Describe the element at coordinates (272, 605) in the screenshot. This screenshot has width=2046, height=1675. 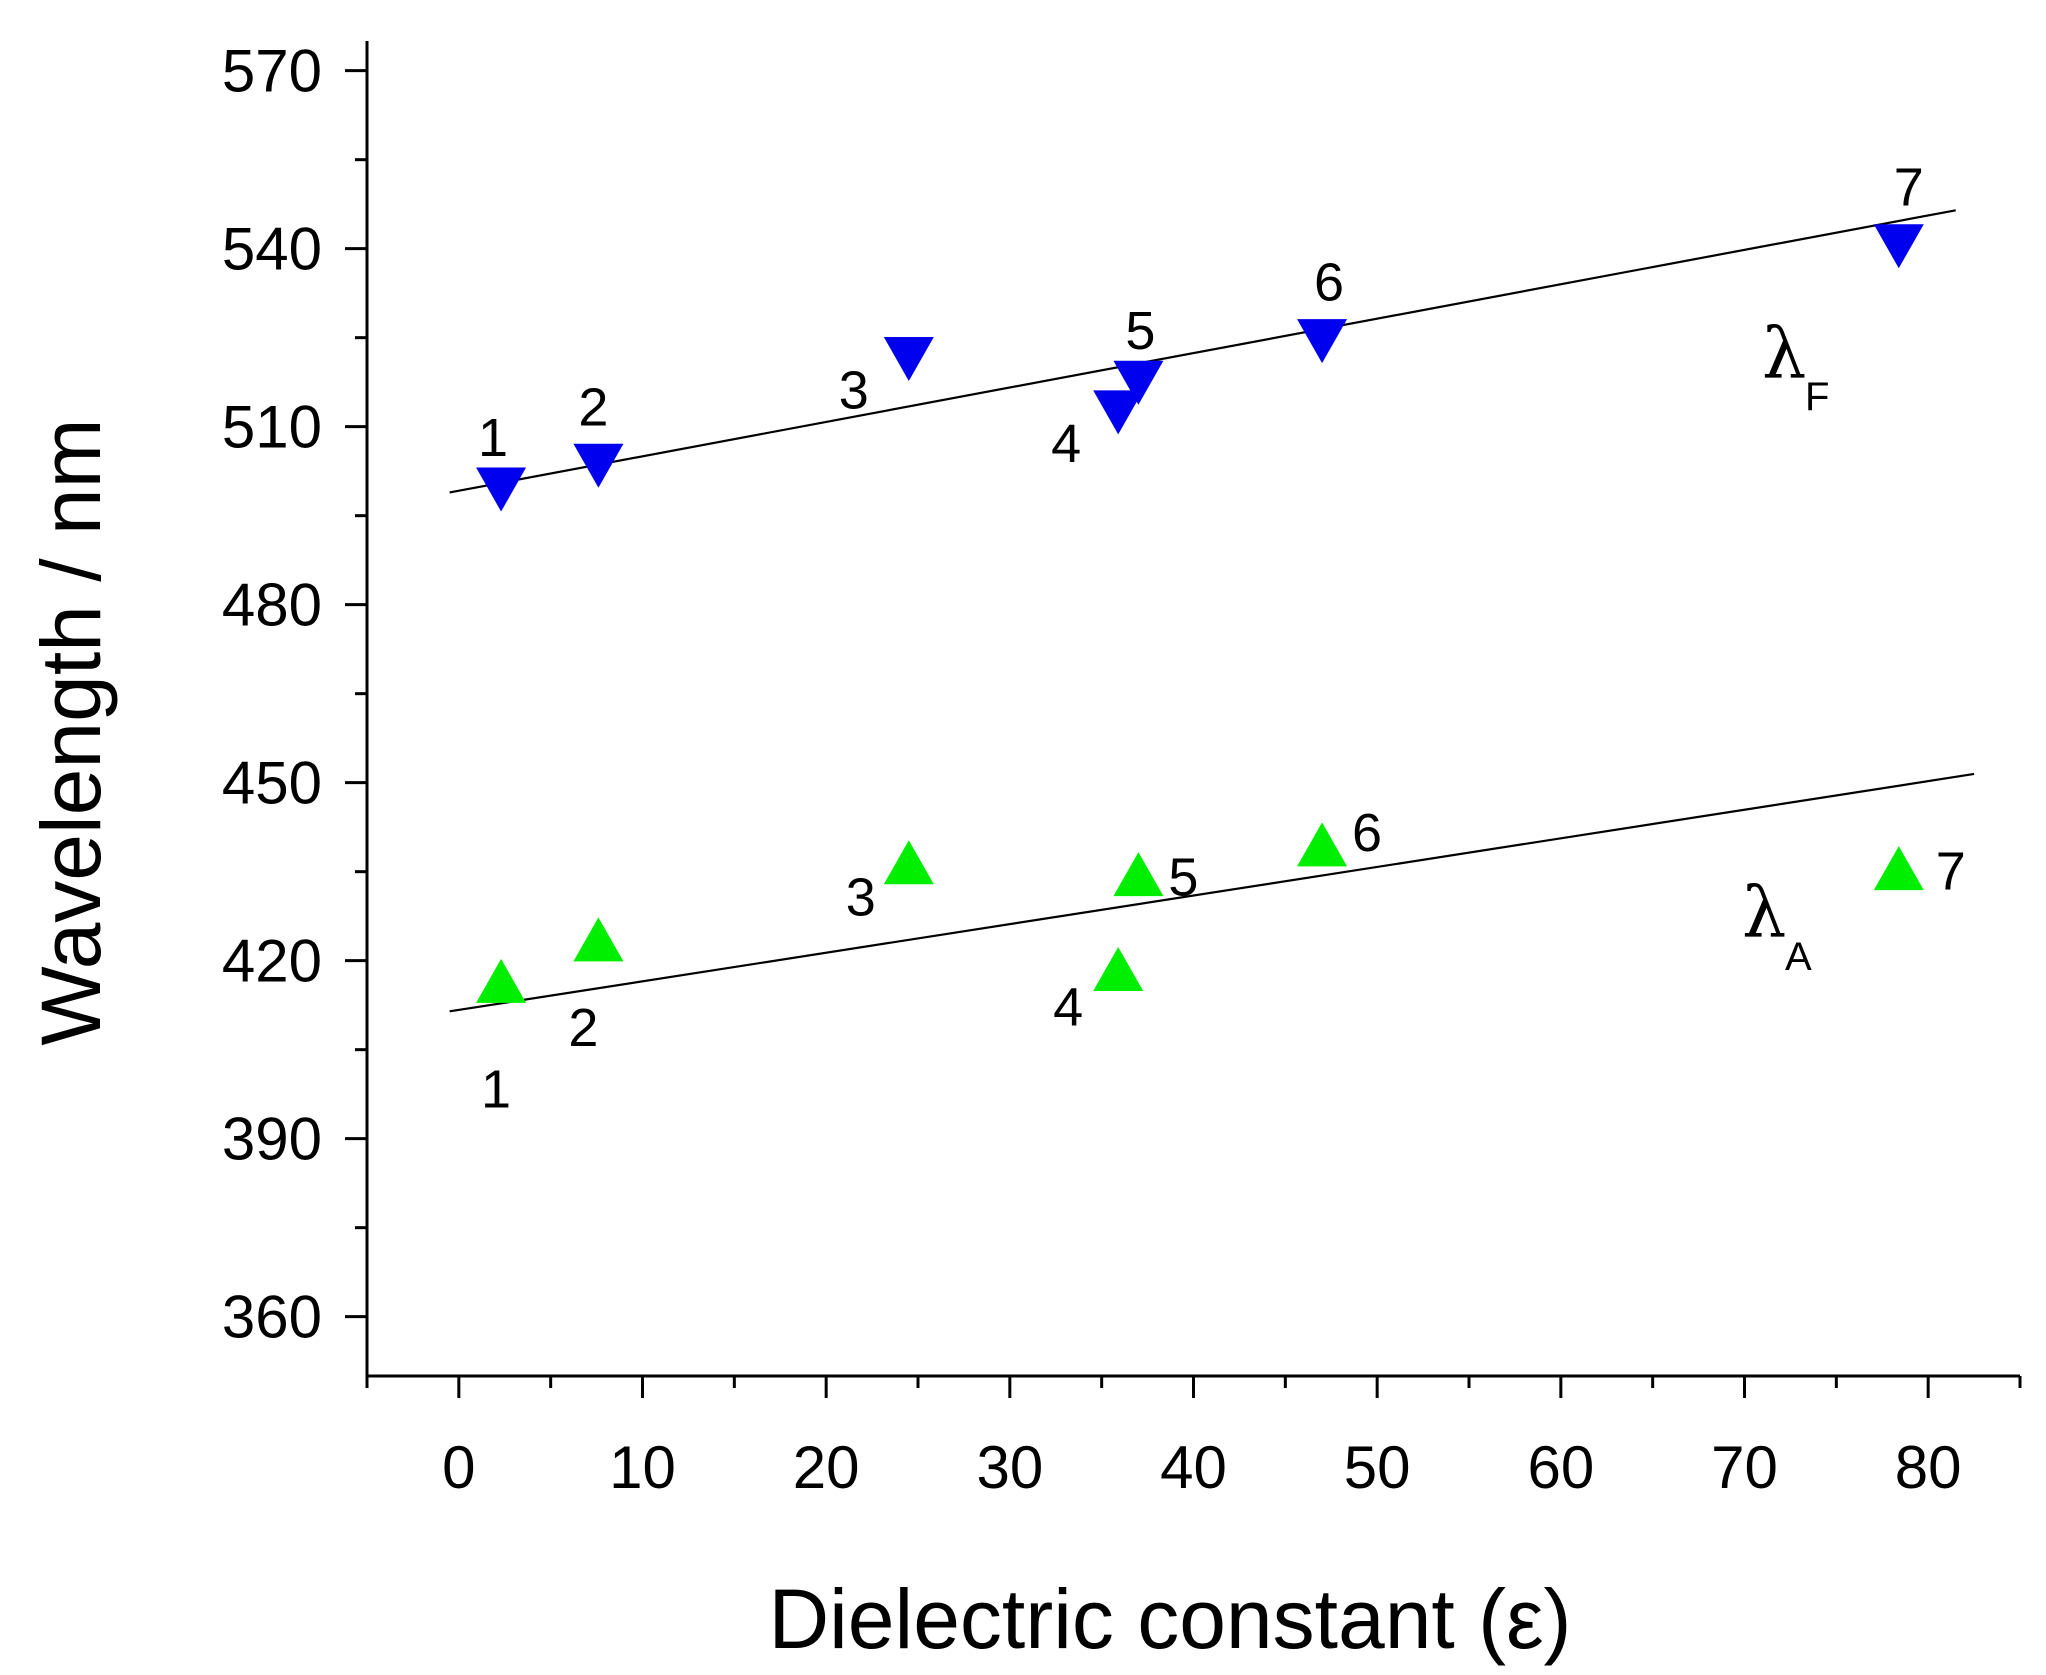
I see `y-tick-label: 480` at that location.